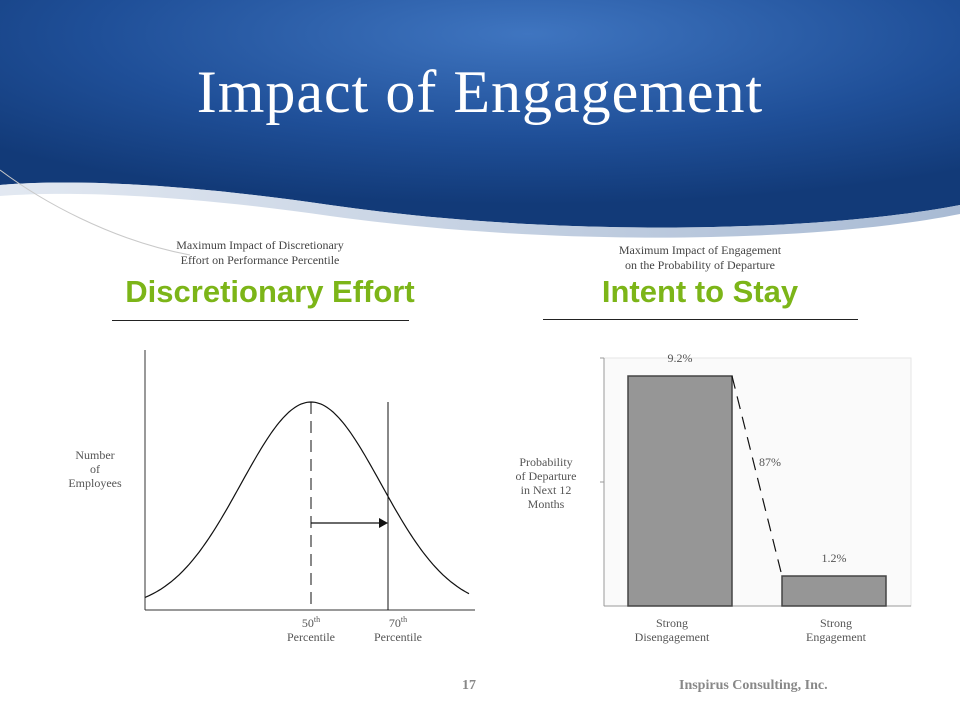 The width and height of the screenshot is (960, 720). What do you see at coordinates (671, 623) in the screenshot?
I see `cat1-line1: Strong` at bounding box center [671, 623].